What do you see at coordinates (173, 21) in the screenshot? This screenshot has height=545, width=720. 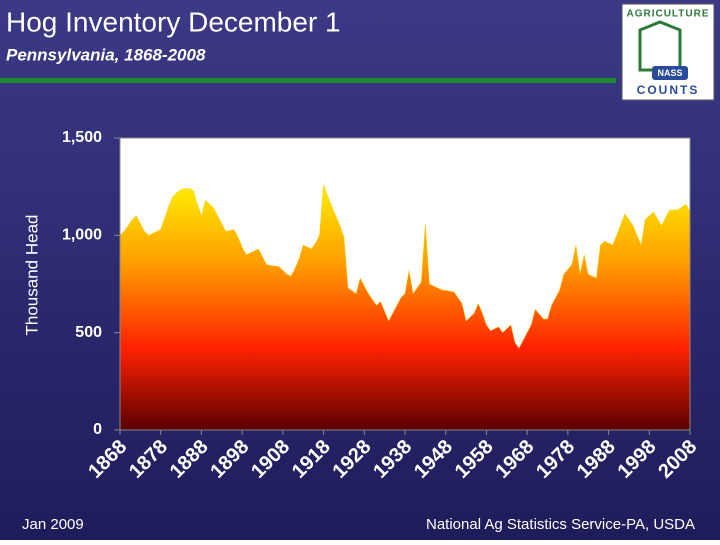 I see `title: Hog Inventory December 1` at bounding box center [173, 21].